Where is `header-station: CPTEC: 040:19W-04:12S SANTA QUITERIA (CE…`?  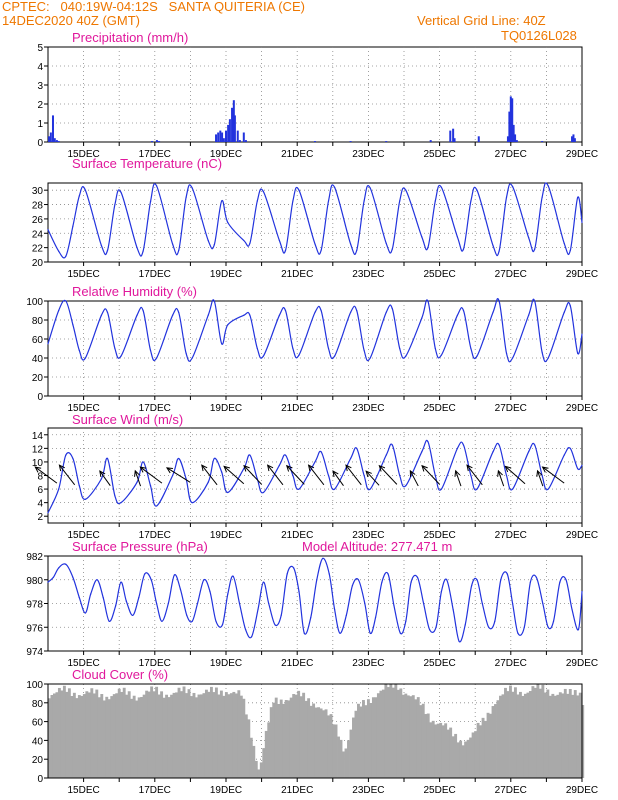 header-station: CPTEC: 040:19W-04:12S SANTA QUITERIA (CE… is located at coordinates (153, 7).